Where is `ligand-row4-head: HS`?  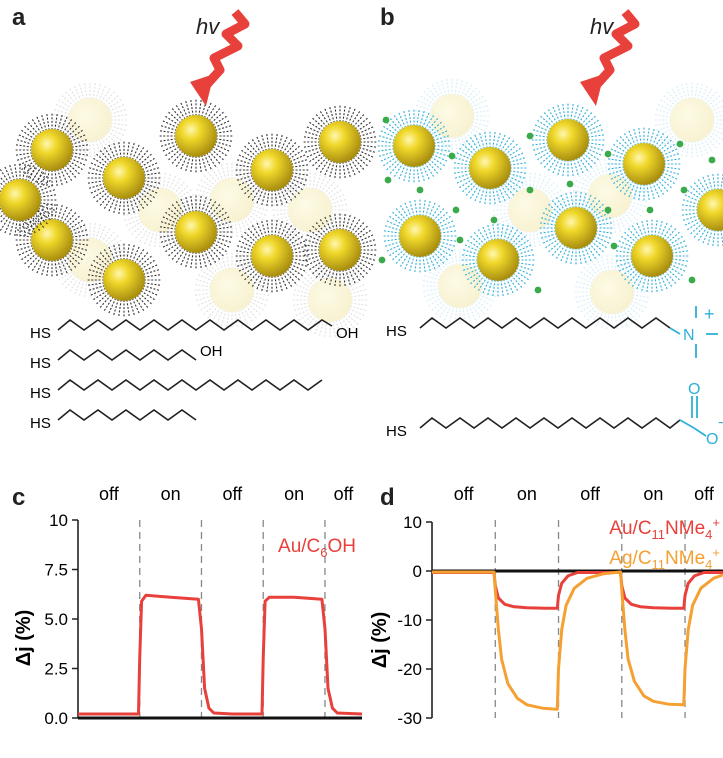
ligand-row4-head: HS is located at coordinates (40, 423).